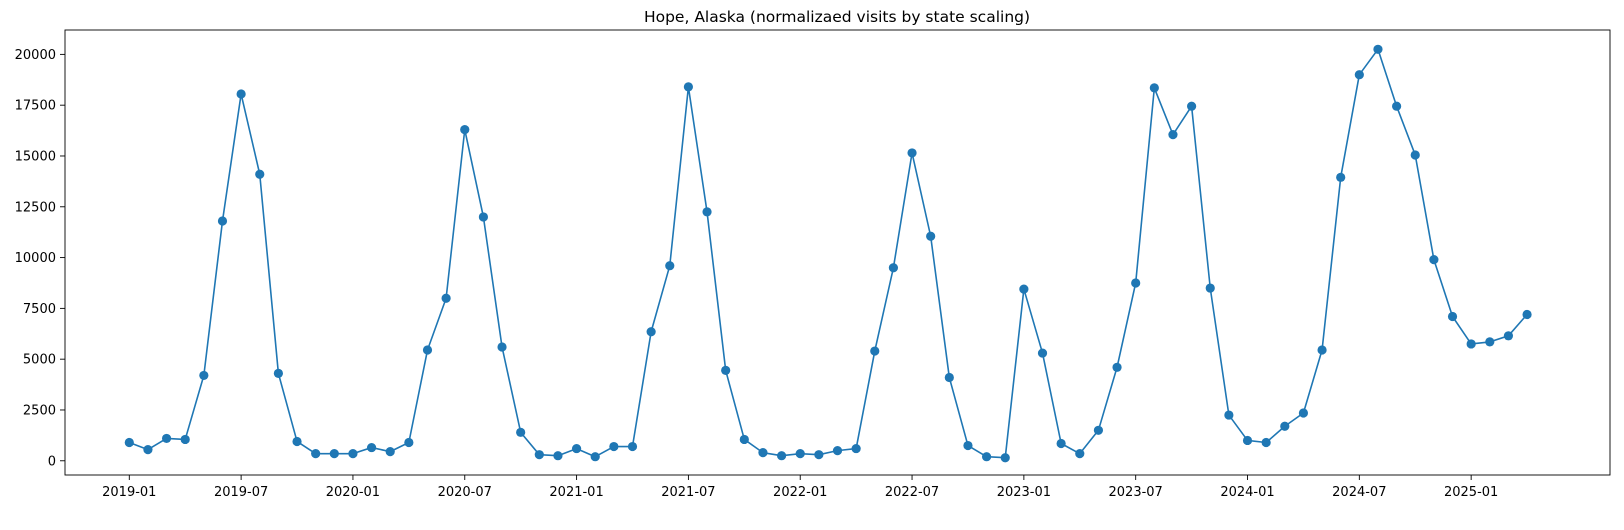  I want to click on y-tick-label: 2500, so click(39, 410).